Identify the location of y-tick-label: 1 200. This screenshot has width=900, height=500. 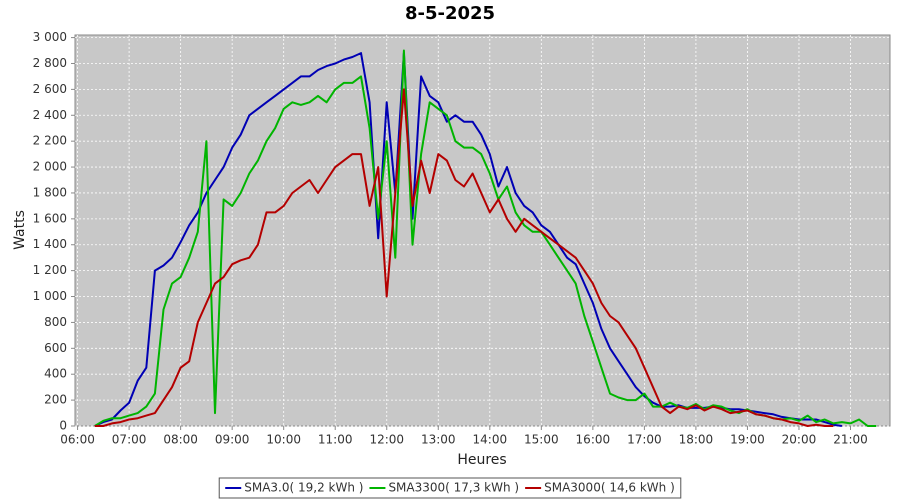
(50, 270).